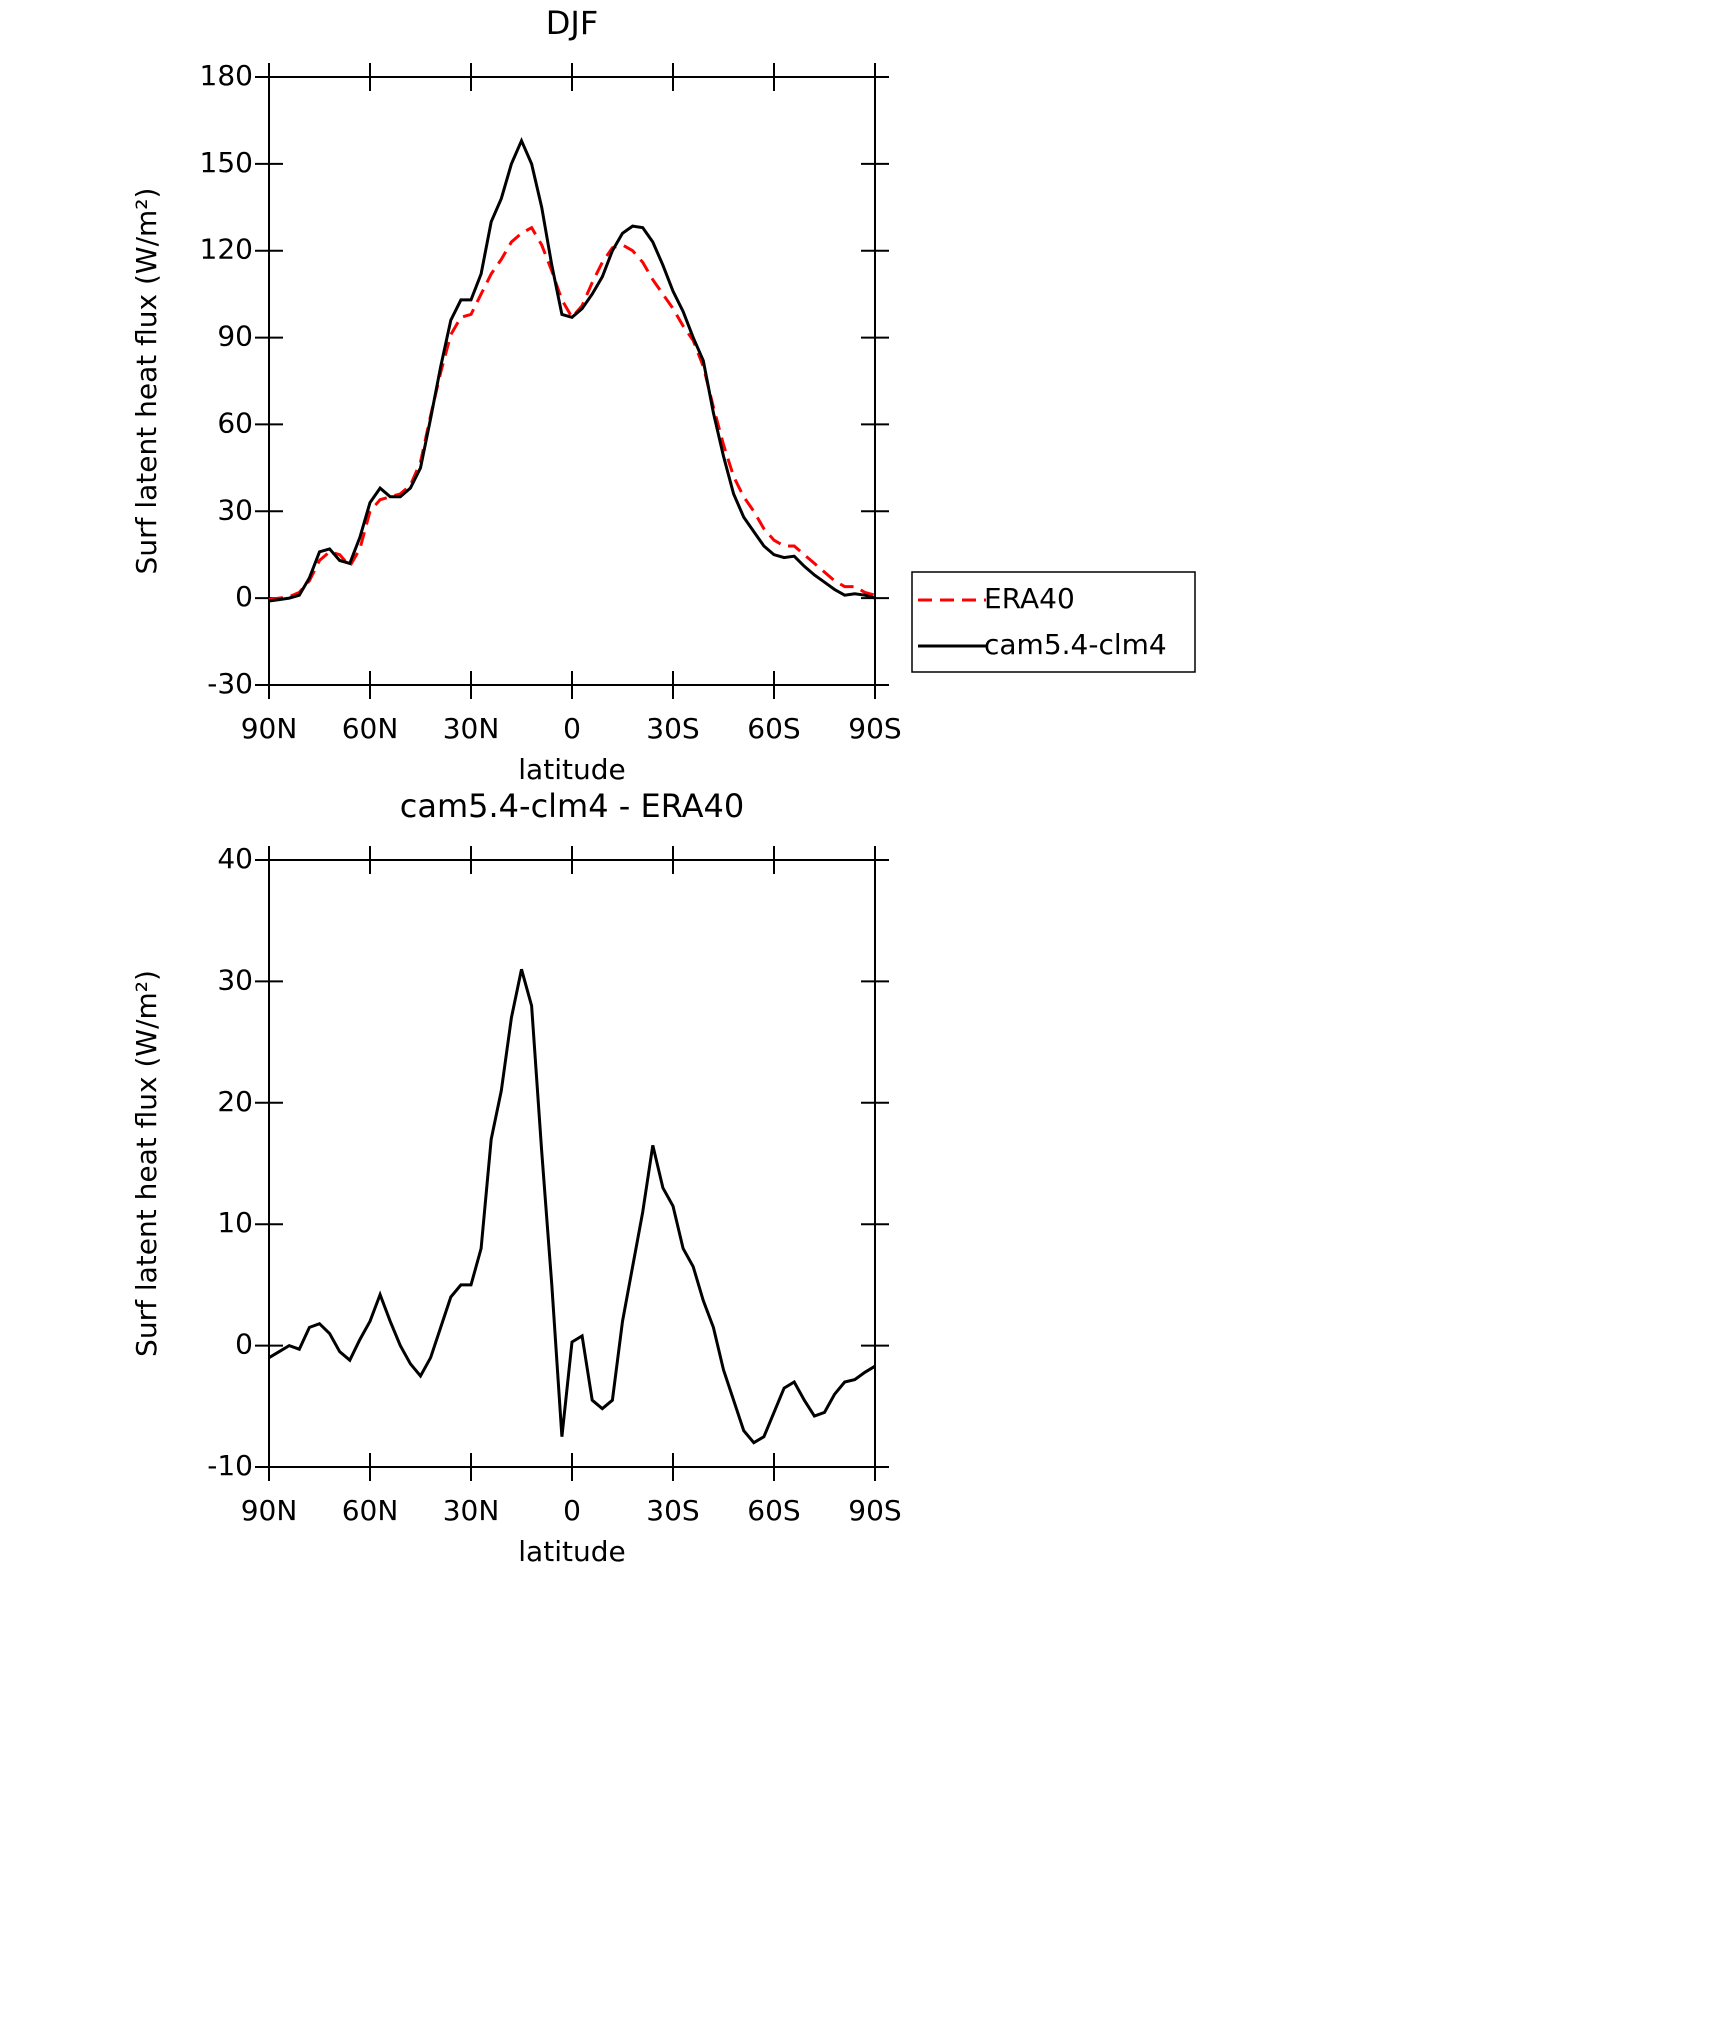  I want to click on y-tick-label: -10, so click(230, 1465).